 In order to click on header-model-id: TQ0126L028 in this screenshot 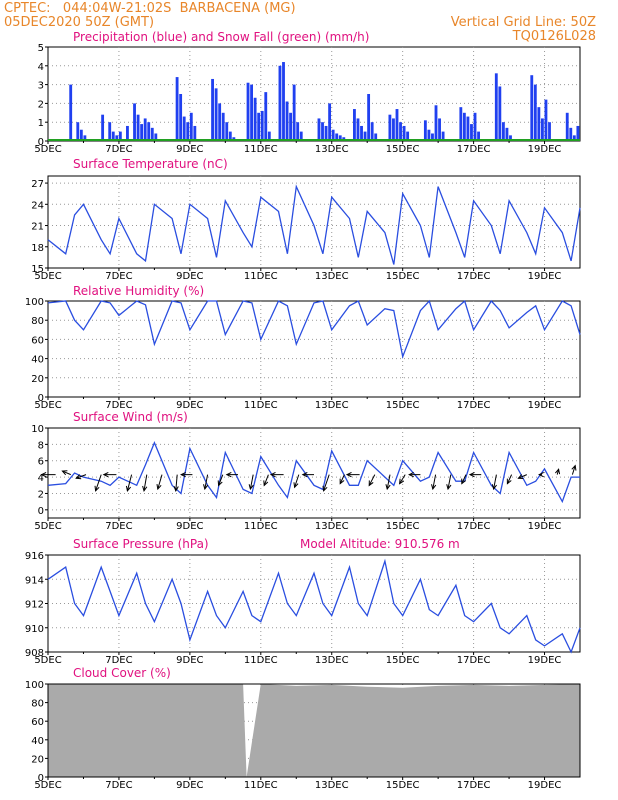, I will do `click(554, 36)`.